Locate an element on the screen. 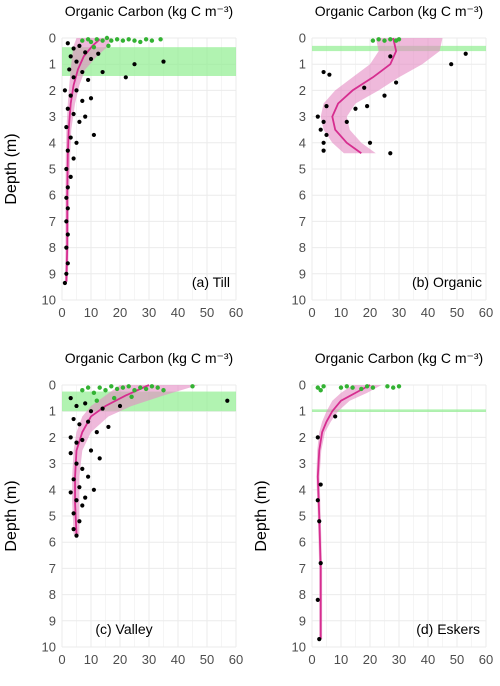 The width and height of the screenshot is (500, 686). y-tick-label: 9 is located at coordinates (302, 620).